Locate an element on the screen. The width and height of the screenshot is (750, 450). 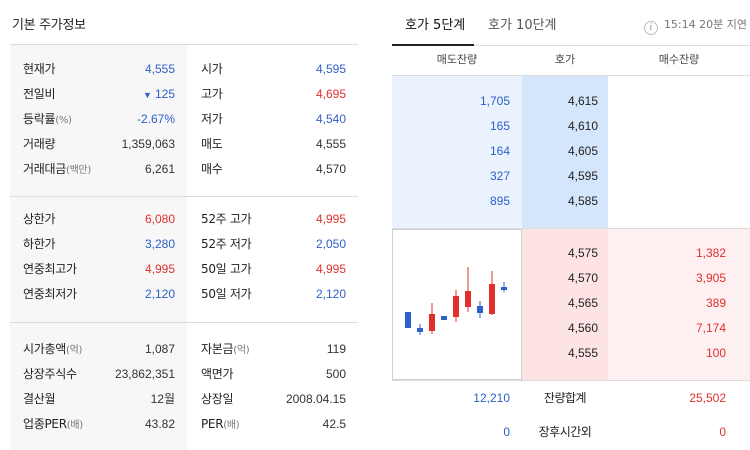
info-value: ▼ 125 is located at coordinates (159, 94).